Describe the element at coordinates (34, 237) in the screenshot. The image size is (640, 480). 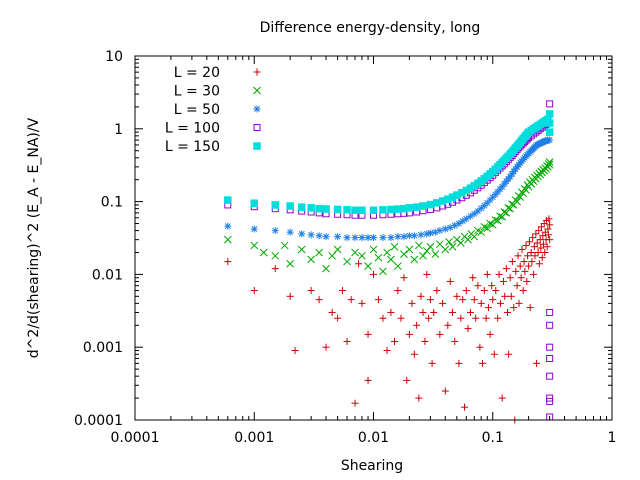
I see `y-axis-label: d^2/d(shearing)^2 (E_A - E_NA)/V` at that location.